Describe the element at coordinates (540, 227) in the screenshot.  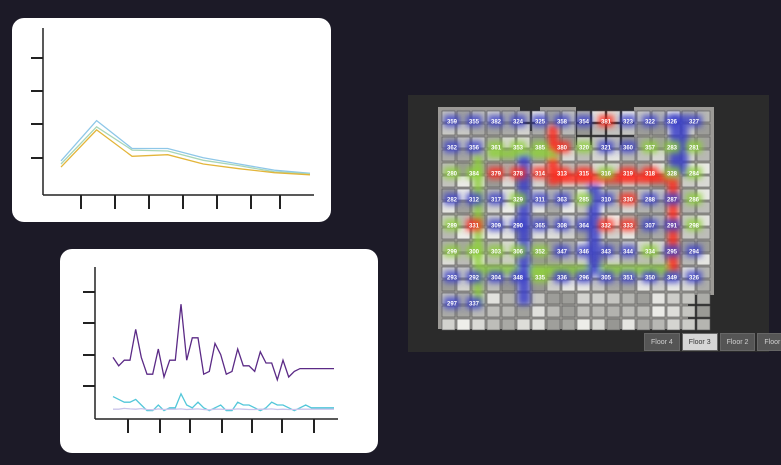
I see `room-label: 365` at that location.